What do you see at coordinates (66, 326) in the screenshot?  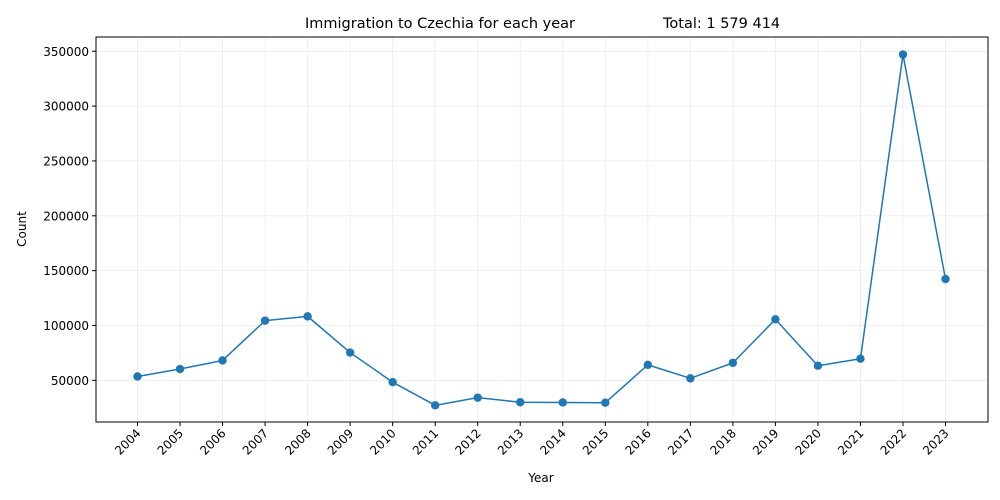 I see `y-tick-label: 100000` at bounding box center [66, 326].